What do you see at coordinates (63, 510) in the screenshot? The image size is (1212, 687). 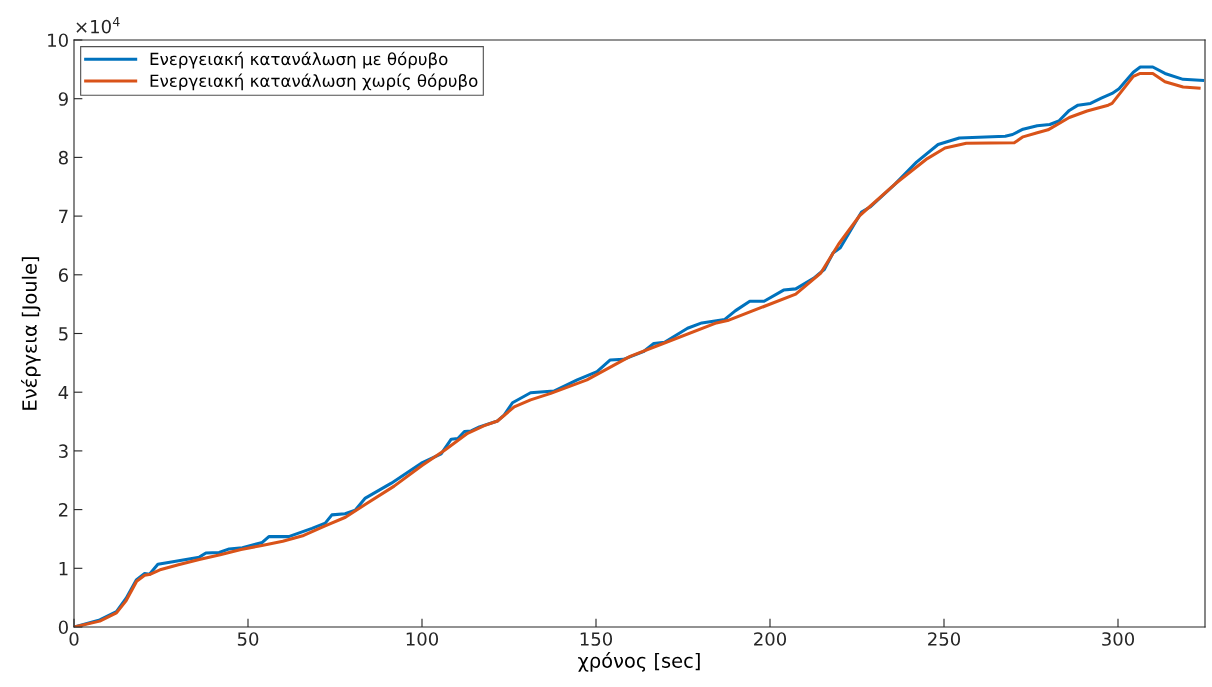 I see `y-tick-label: 2` at bounding box center [63, 510].